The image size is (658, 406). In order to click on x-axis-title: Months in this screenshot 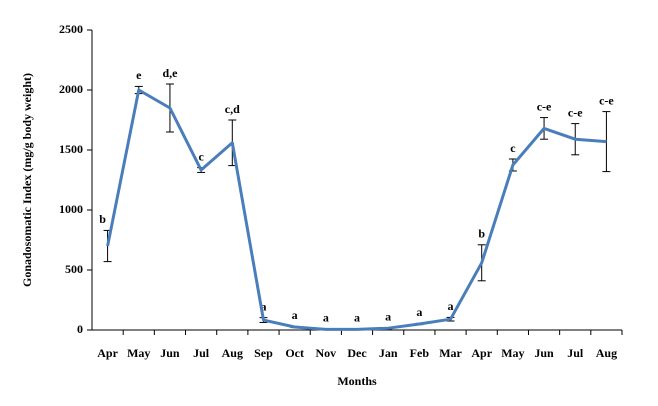, I will do `click(357, 381)`.